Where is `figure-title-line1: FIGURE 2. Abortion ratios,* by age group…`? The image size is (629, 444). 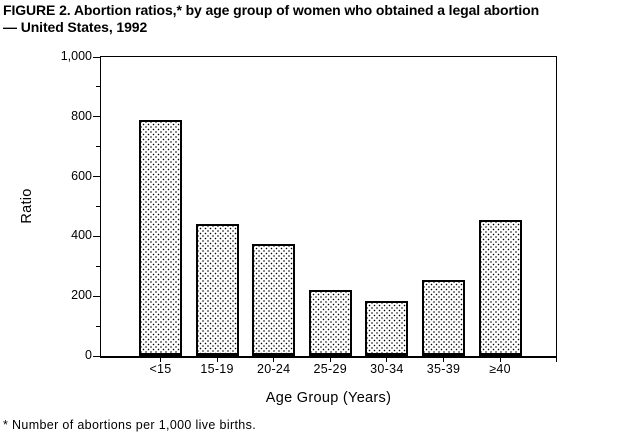 figure-title-line1: FIGURE 2. Abortion ratios,* by age group… is located at coordinates (271, 10).